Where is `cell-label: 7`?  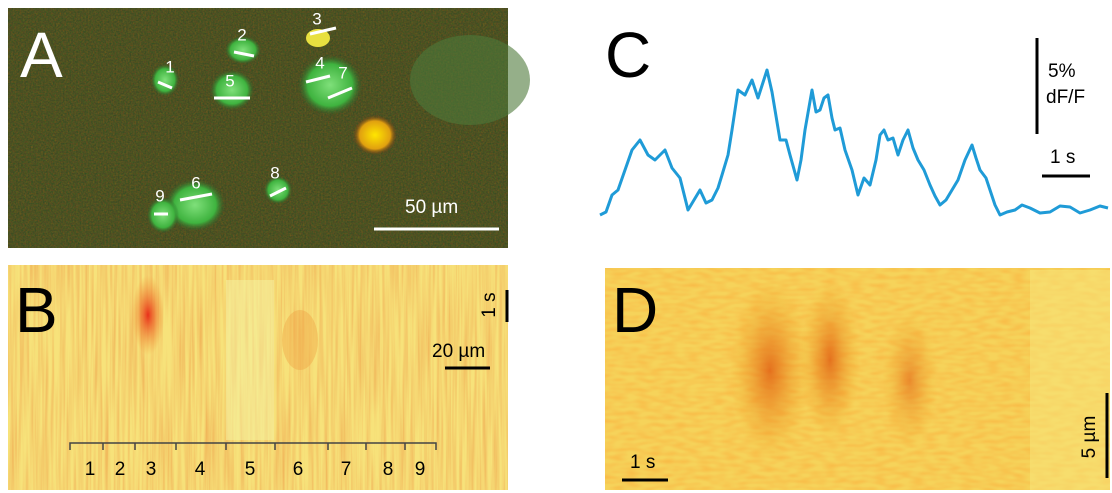
cell-label: 7 is located at coordinates (342, 72).